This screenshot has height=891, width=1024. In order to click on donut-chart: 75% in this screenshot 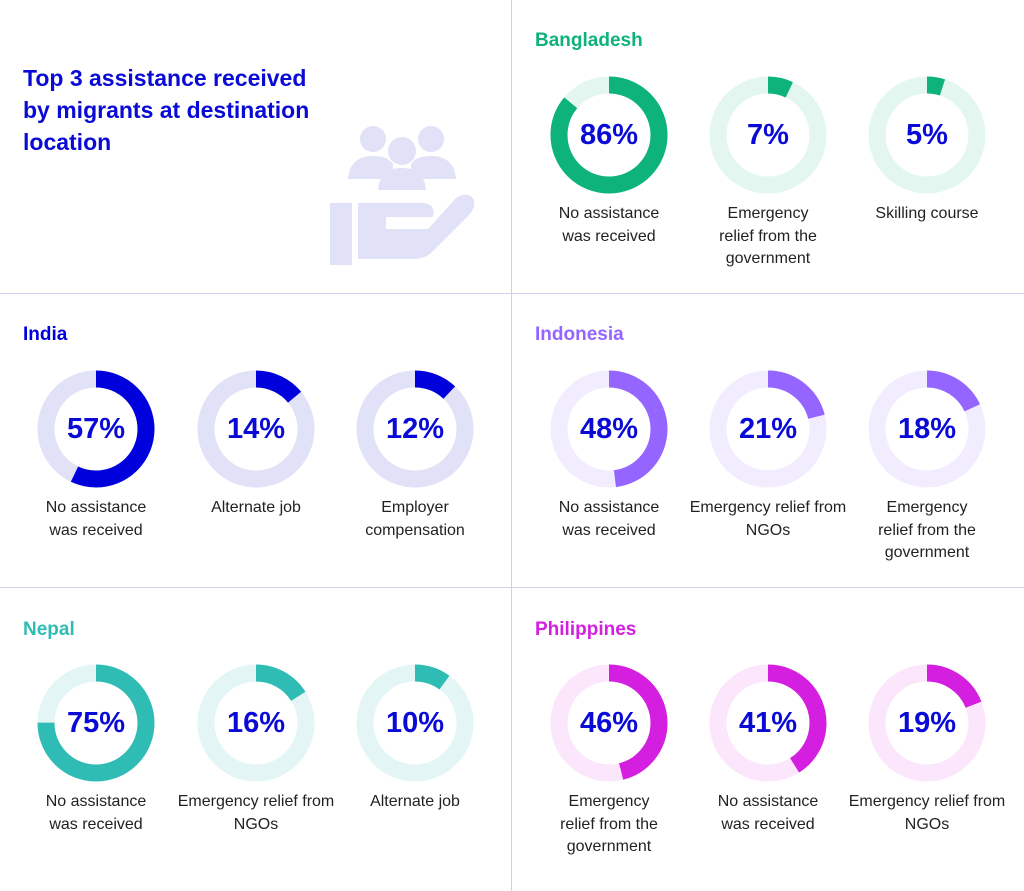, I will do `click(96, 723)`.